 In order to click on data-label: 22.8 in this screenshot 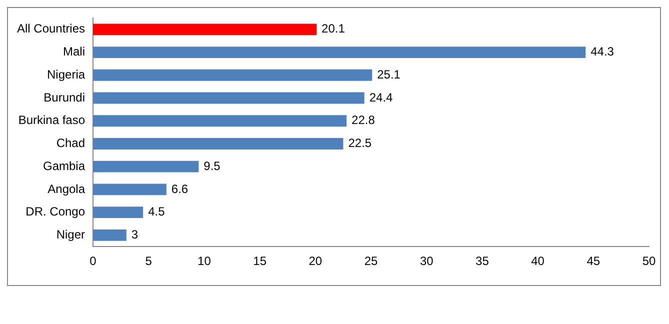, I will do `click(364, 120)`.